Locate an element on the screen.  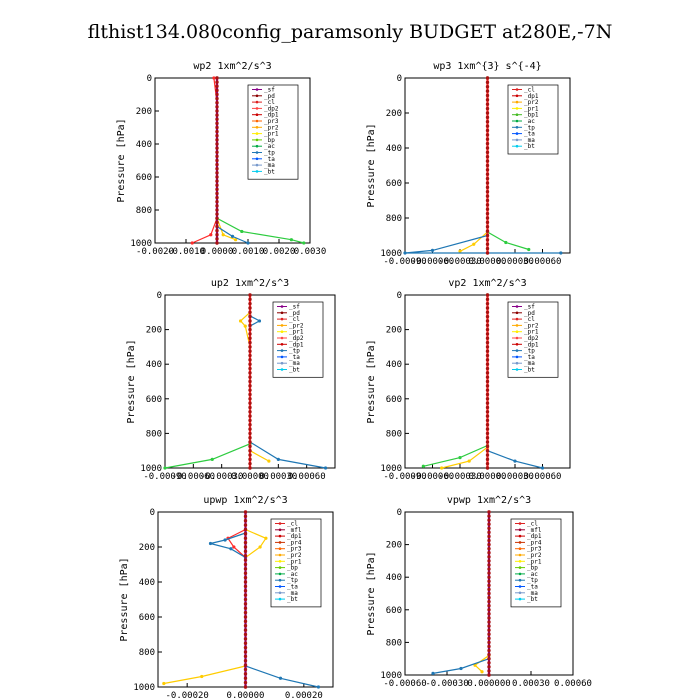
y-tick-label: 200 is located at coordinates (144, 112).